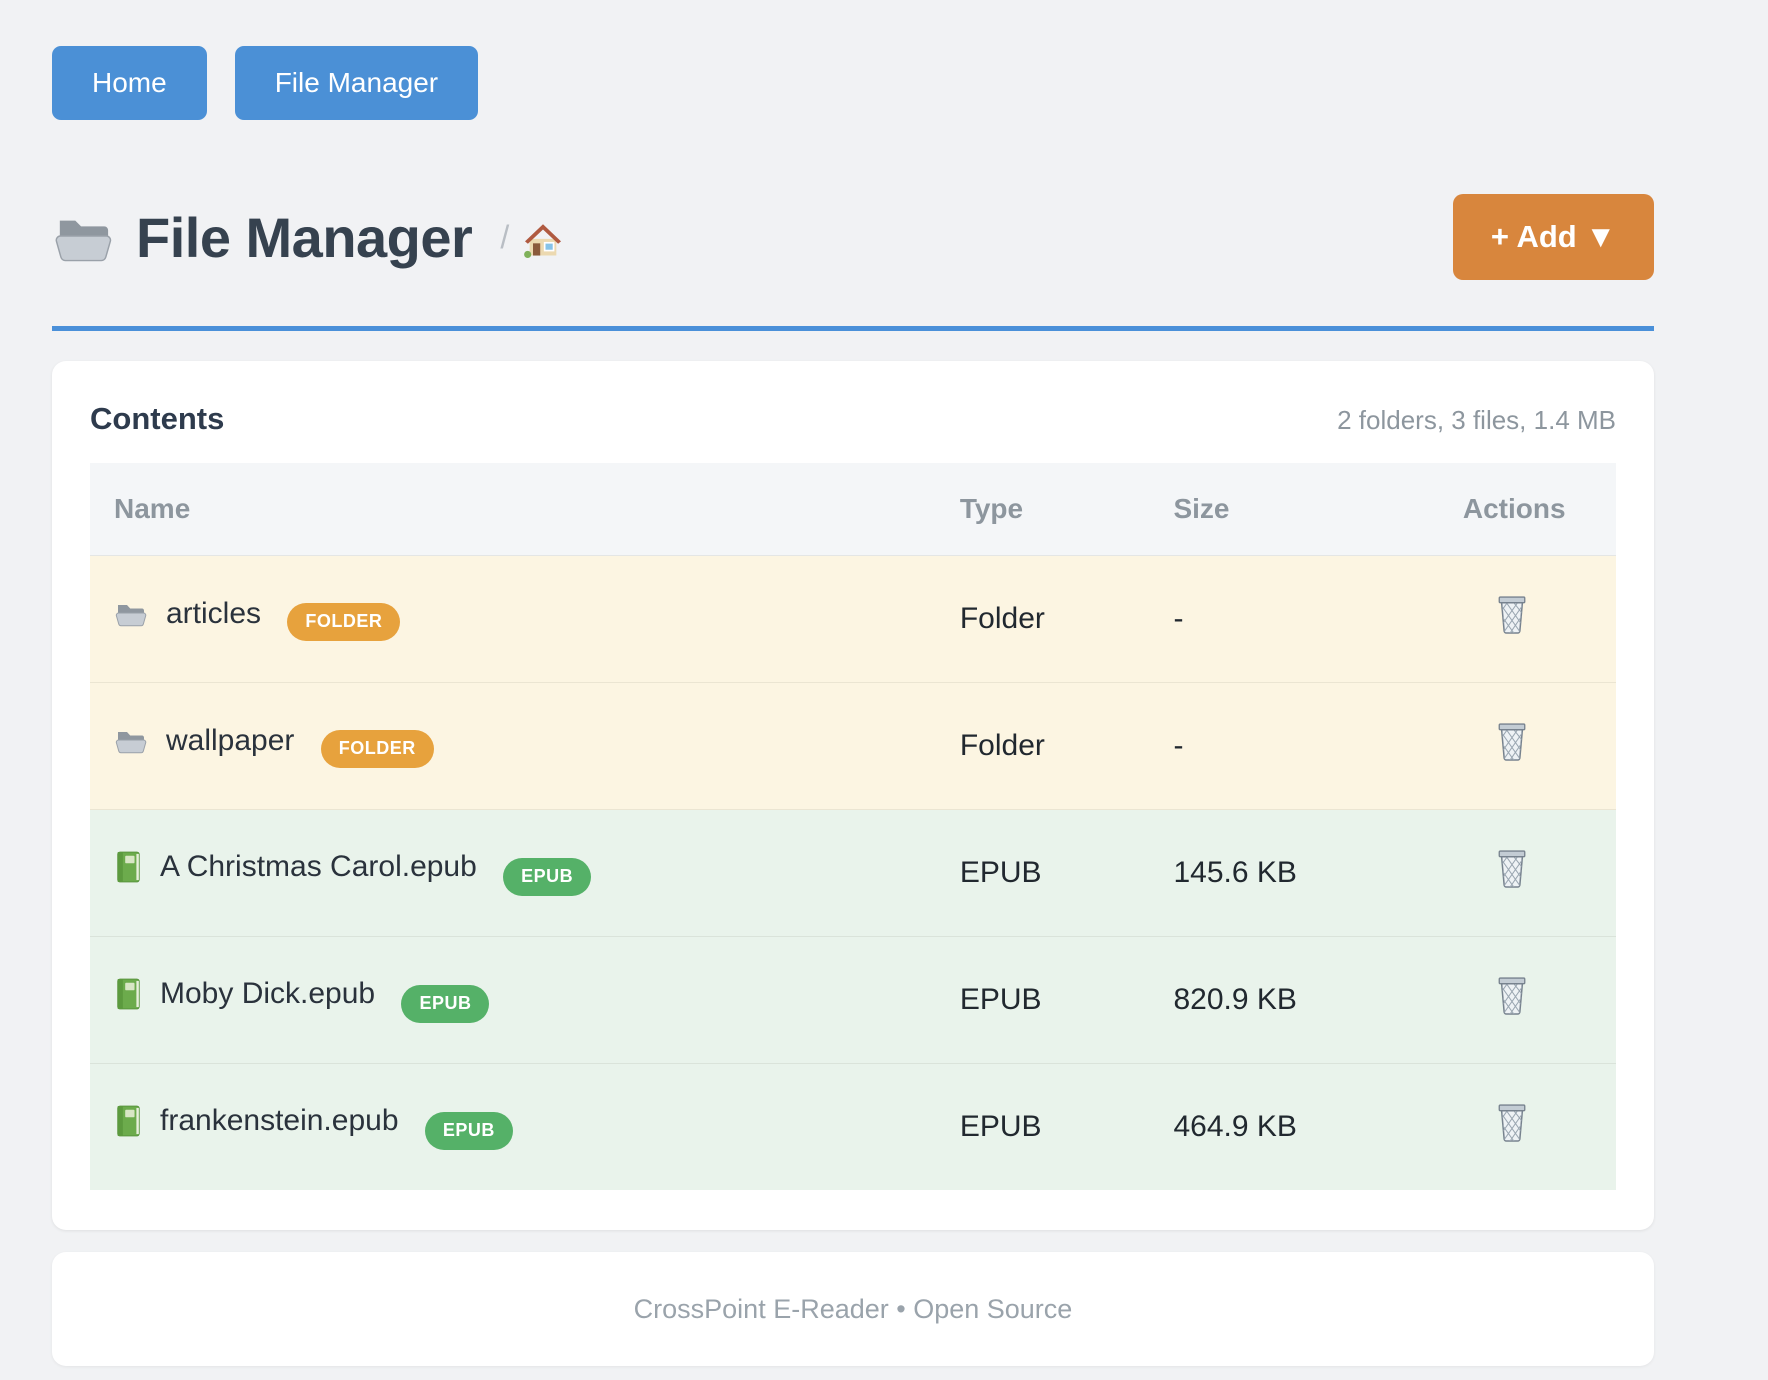 The height and width of the screenshot is (1380, 1768). I want to click on top-nav: Home File Manager, so click(853, 83).